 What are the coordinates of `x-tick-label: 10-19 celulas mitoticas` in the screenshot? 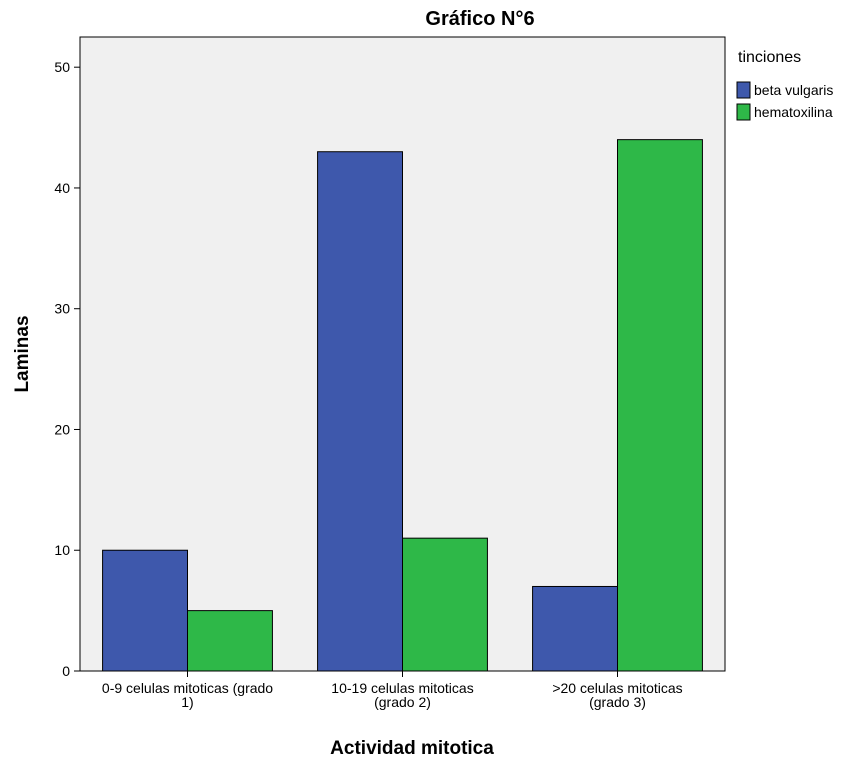 It's located at (402, 688).